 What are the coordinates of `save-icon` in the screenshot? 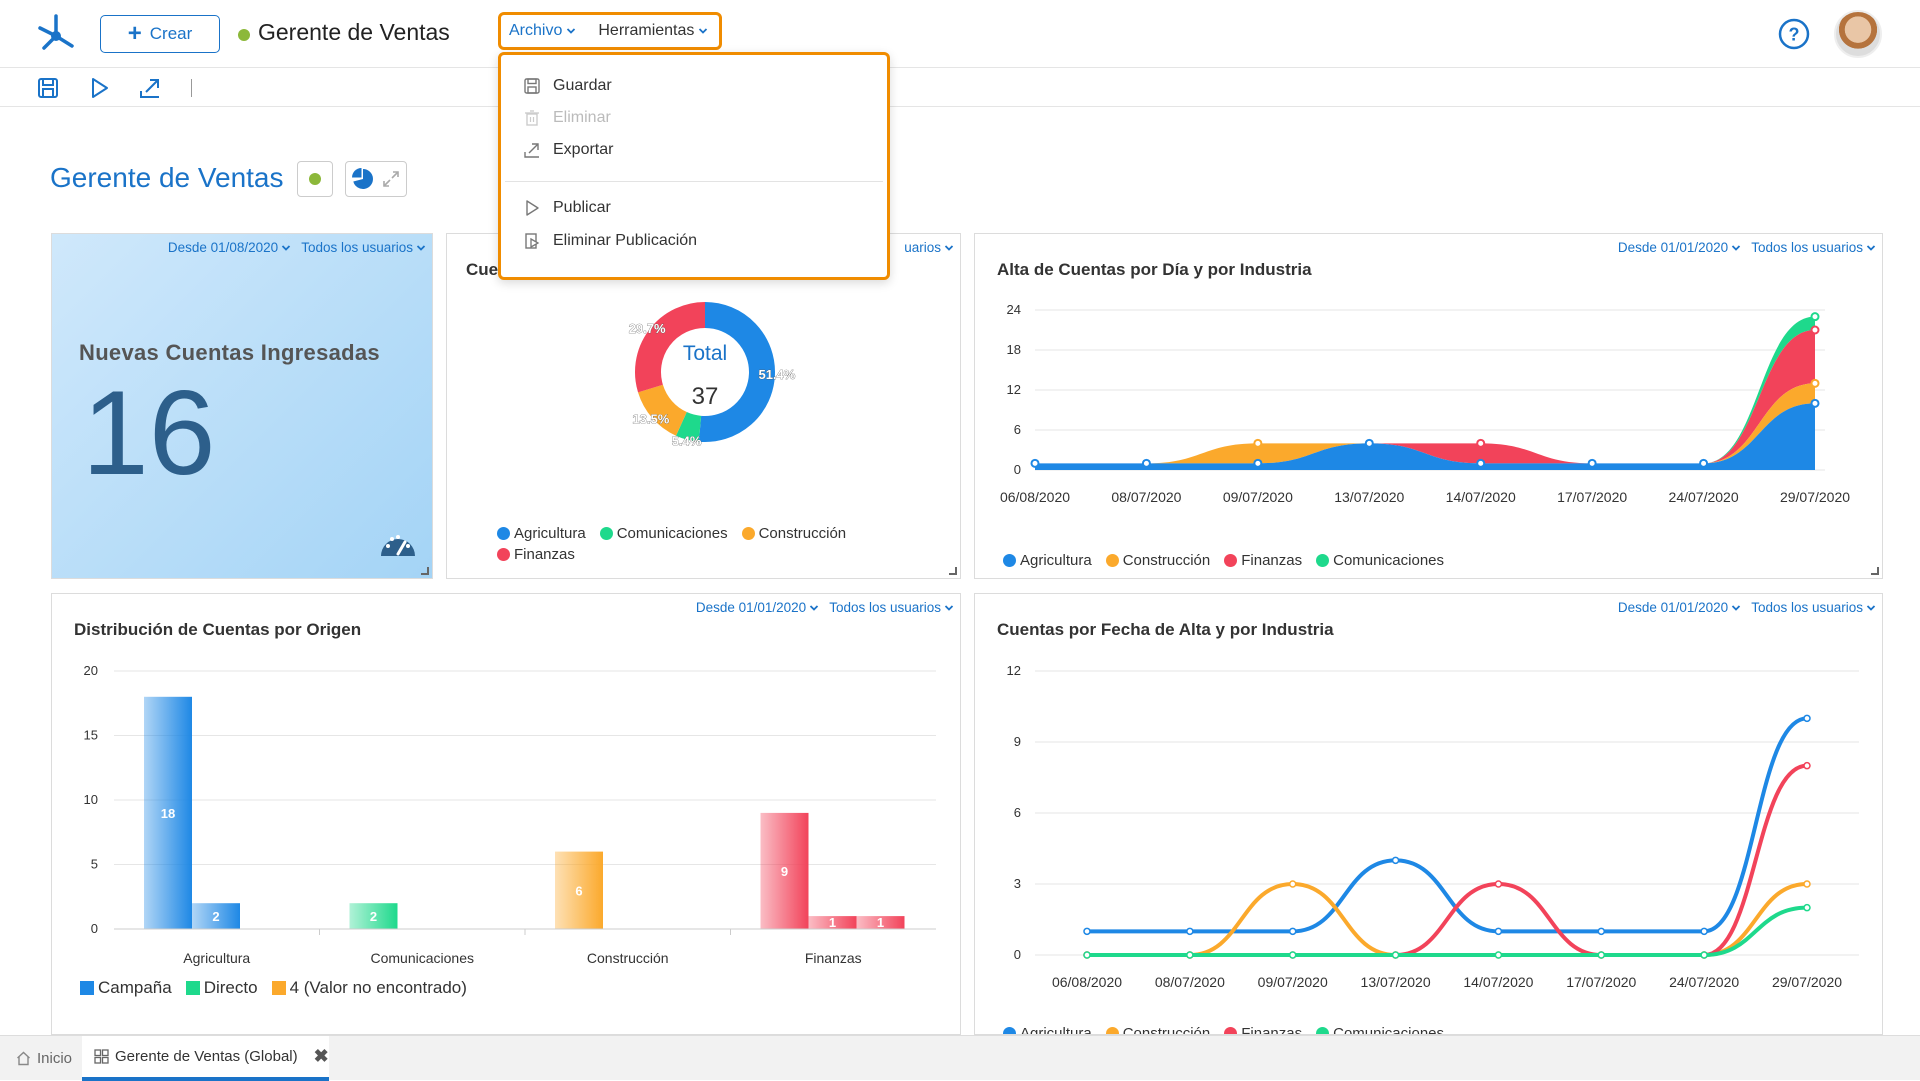 It's located at (48, 88).